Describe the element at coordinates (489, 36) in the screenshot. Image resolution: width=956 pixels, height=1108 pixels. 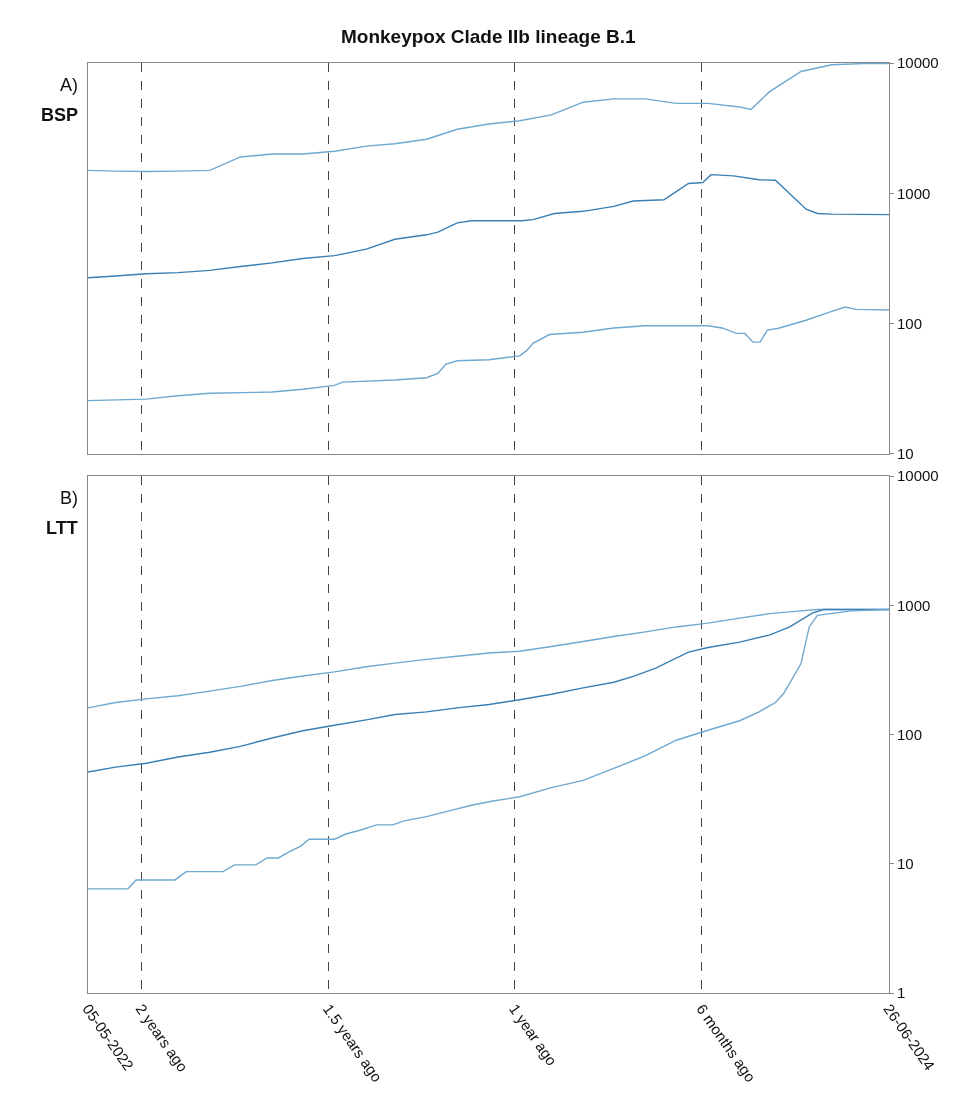
I see `chart-title: Monkeypox Clade IIb lineage B.1` at that location.